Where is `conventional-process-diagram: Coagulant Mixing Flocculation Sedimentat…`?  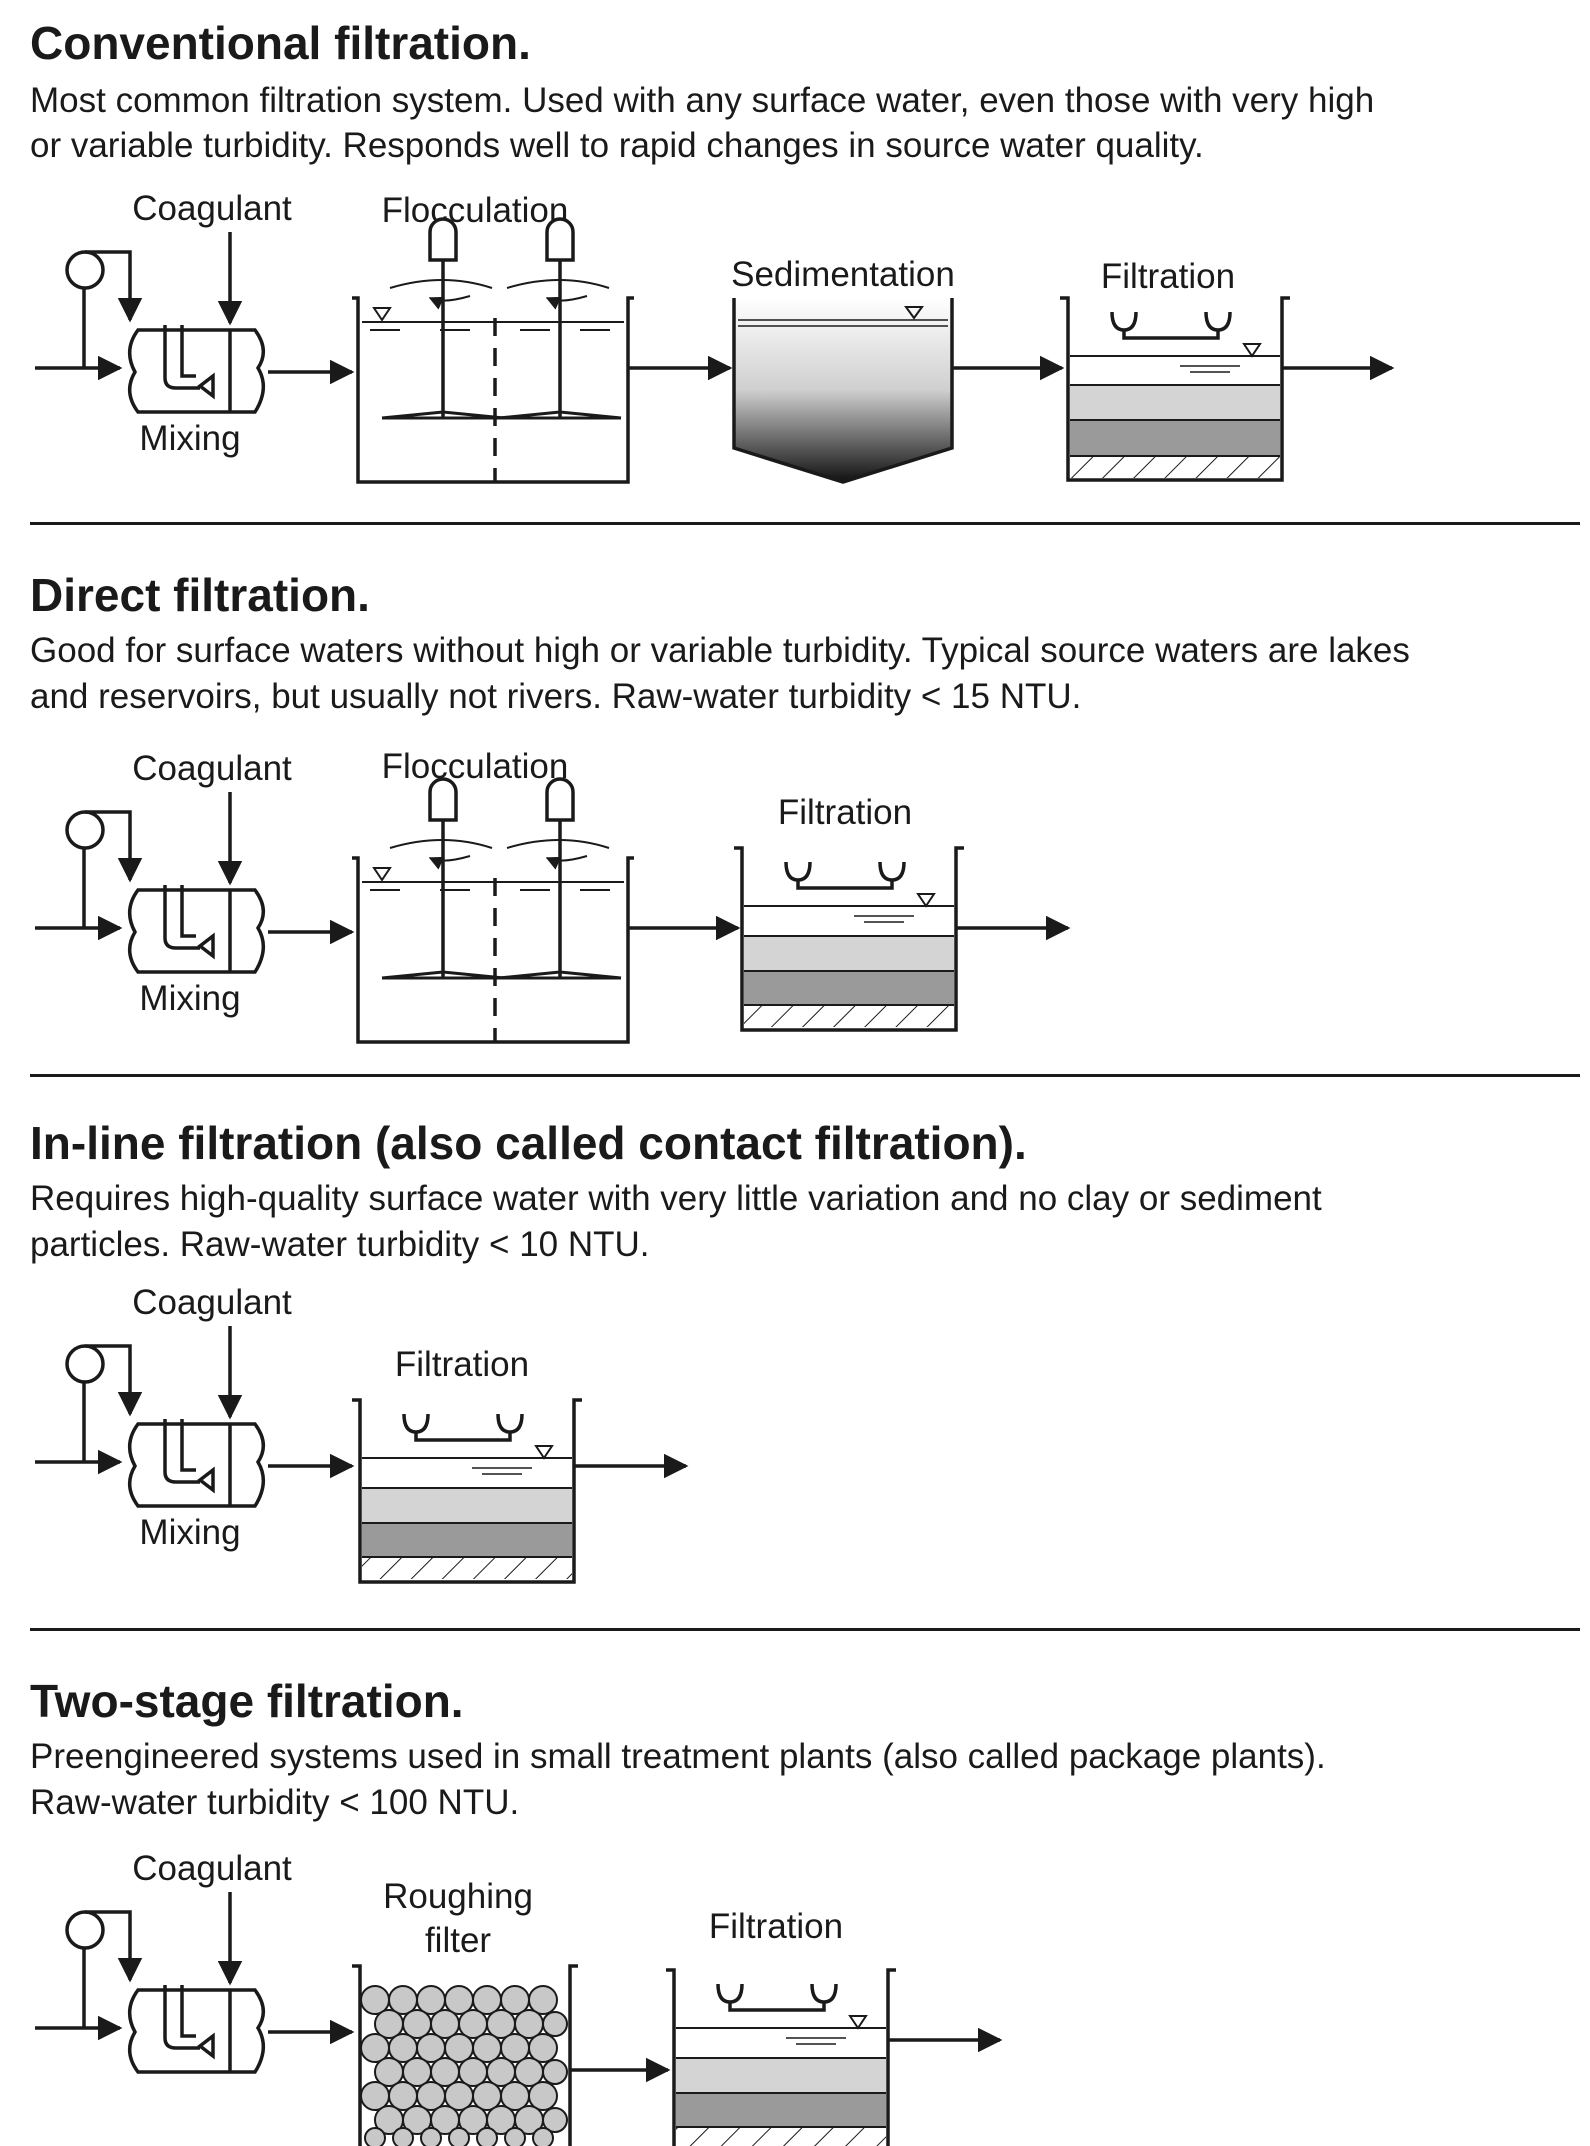
conventional-process-diagram: Coagulant Mixing Flocculation Sedimentat… is located at coordinates (715, 336).